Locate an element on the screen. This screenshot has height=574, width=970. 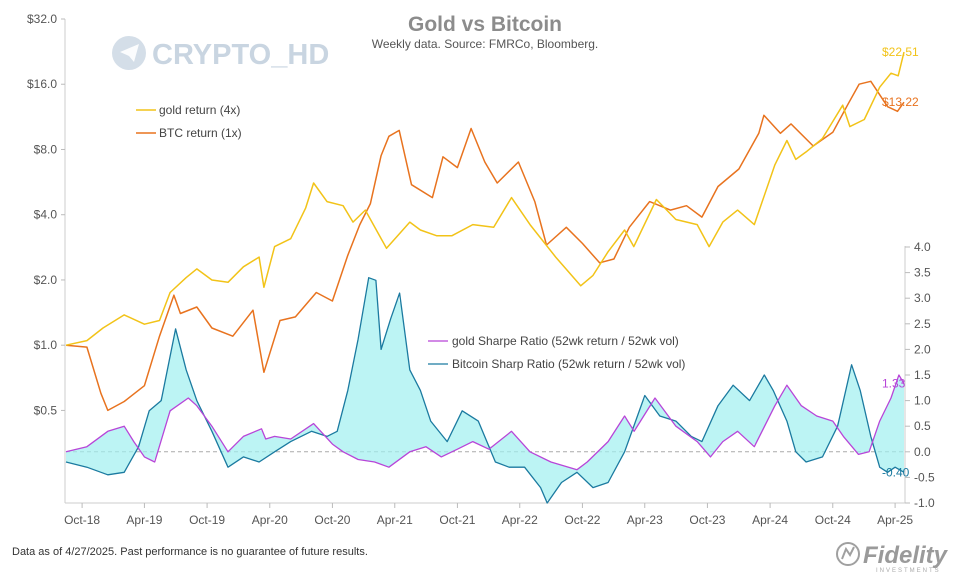
brand-tagline: INVESTMENTS is located at coordinates (908, 571).